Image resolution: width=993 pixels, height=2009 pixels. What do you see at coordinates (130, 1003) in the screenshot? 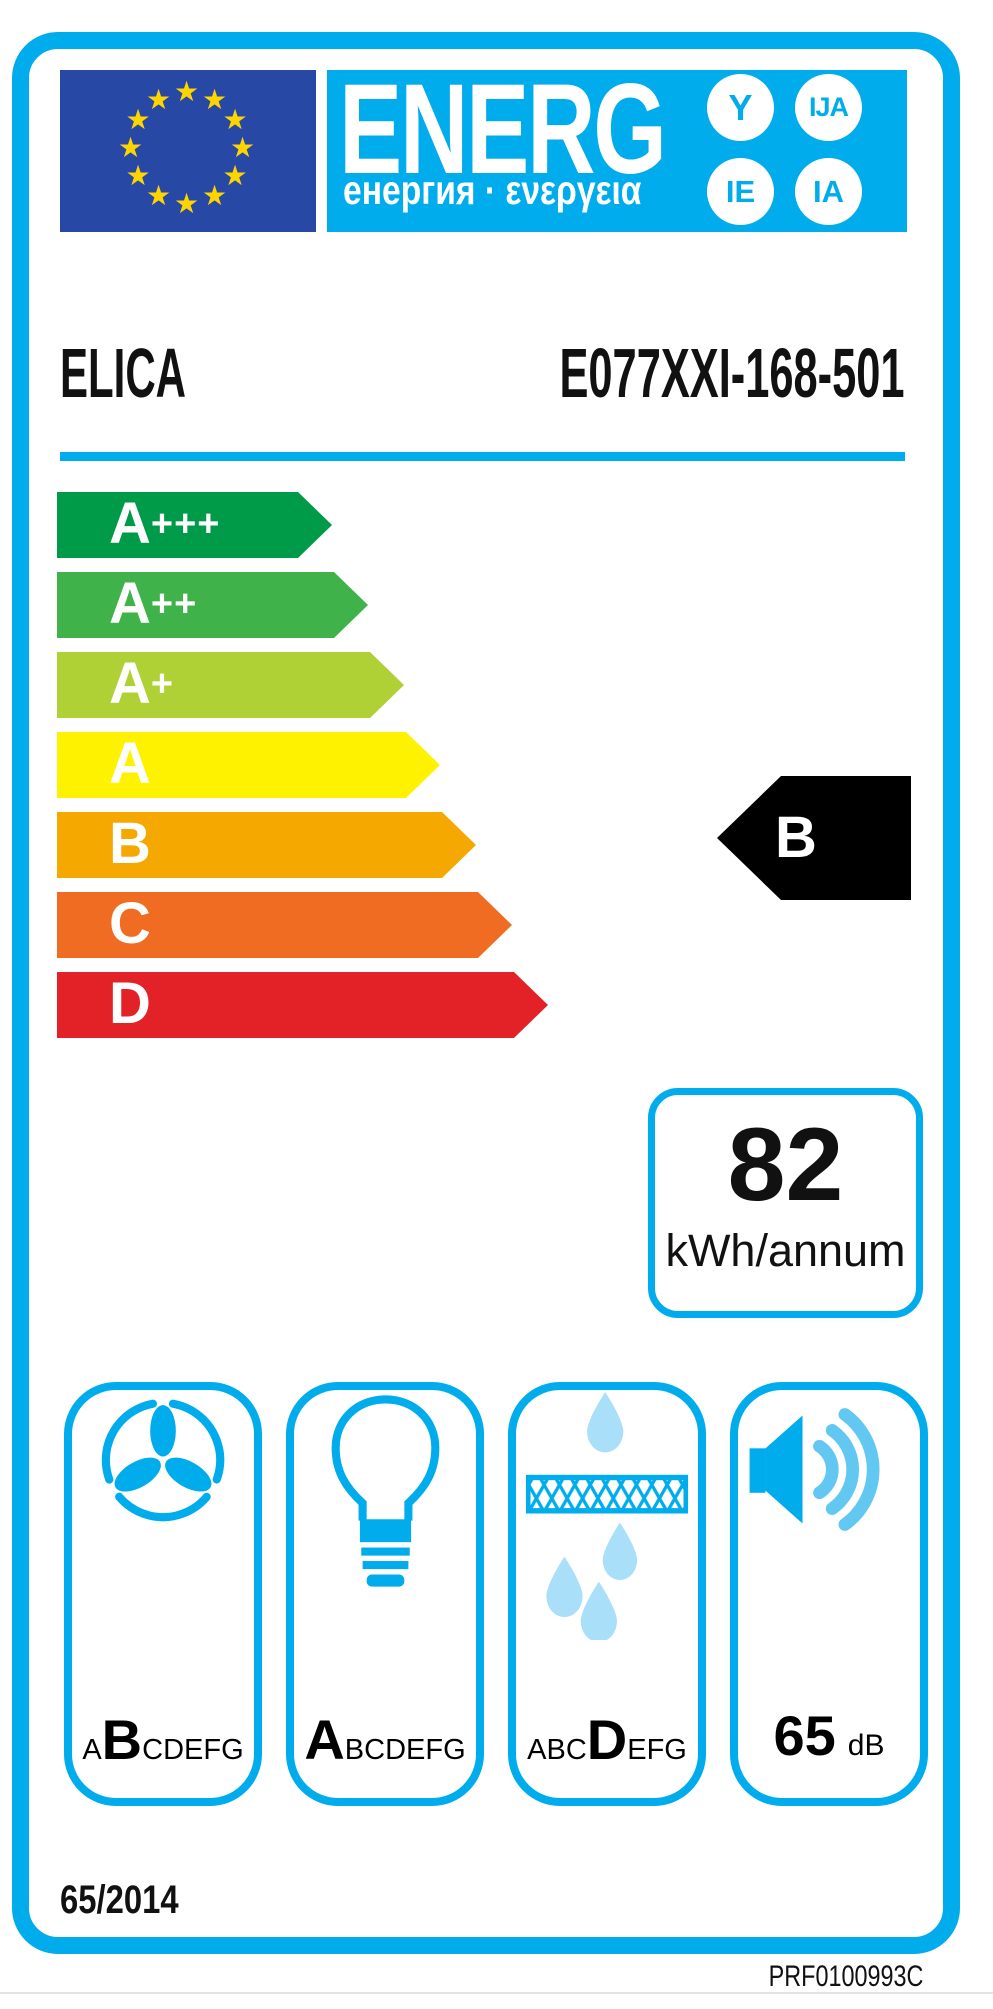
I see `energy-class-letter: D` at bounding box center [130, 1003].